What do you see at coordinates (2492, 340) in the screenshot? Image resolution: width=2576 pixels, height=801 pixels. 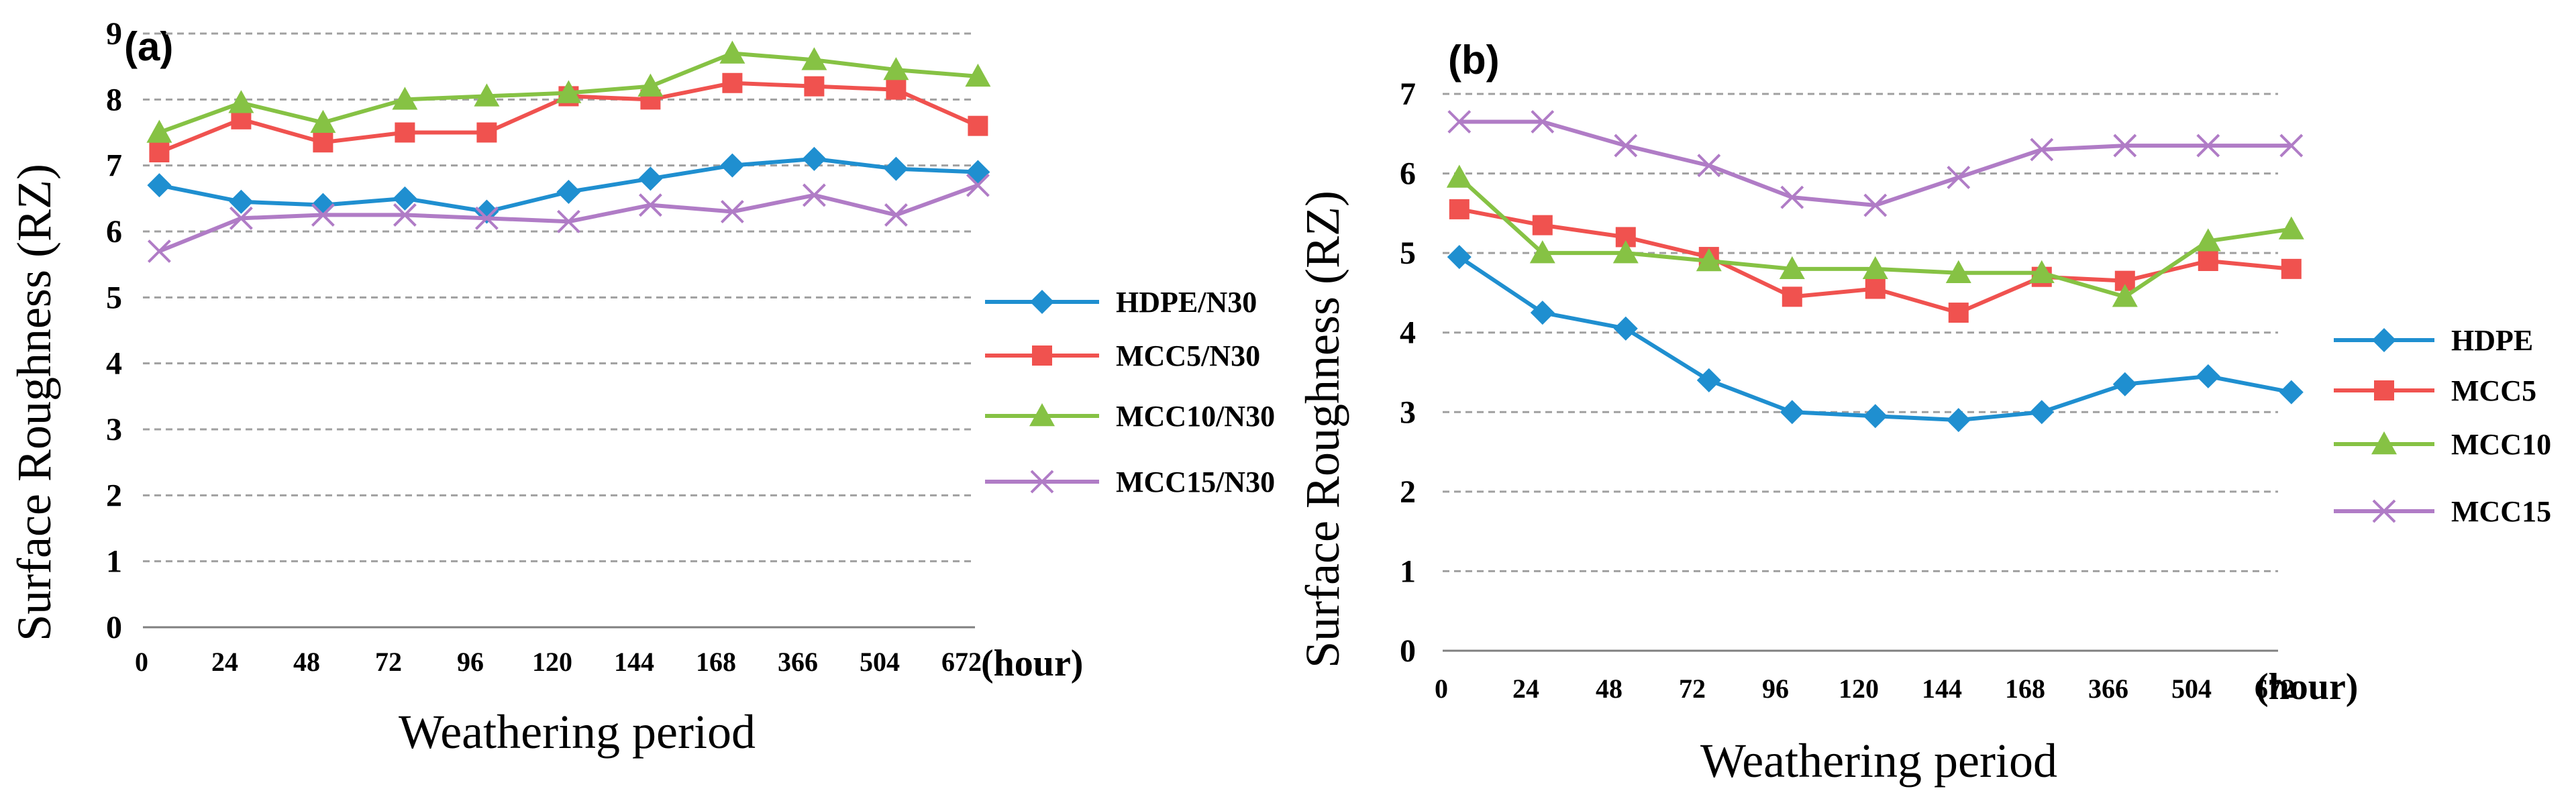 I see `legend-label: HDPE` at bounding box center [2492, 340].